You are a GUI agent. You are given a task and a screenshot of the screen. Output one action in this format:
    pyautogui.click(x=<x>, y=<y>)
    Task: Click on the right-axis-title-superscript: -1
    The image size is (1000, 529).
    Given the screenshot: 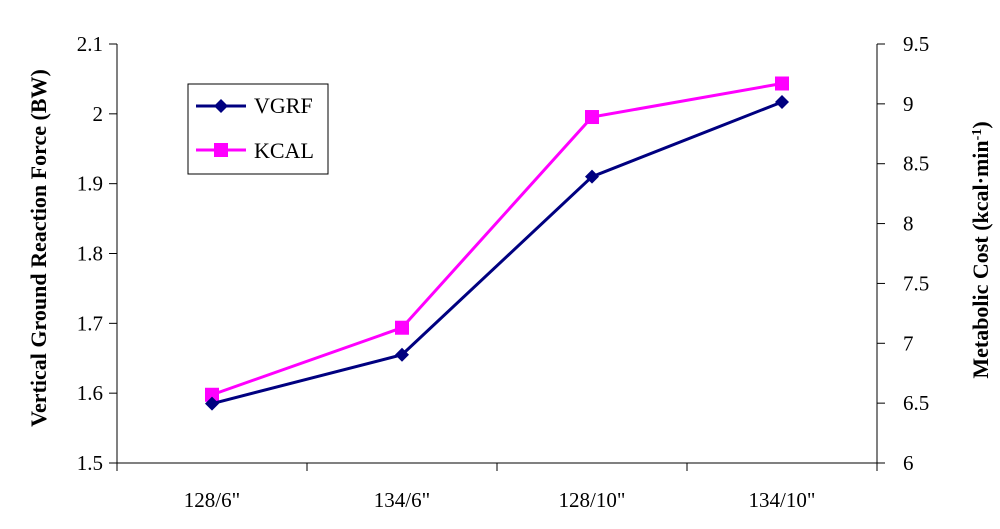 What is the action you would take?
    pyautogui.click(x=977, y=135)
    